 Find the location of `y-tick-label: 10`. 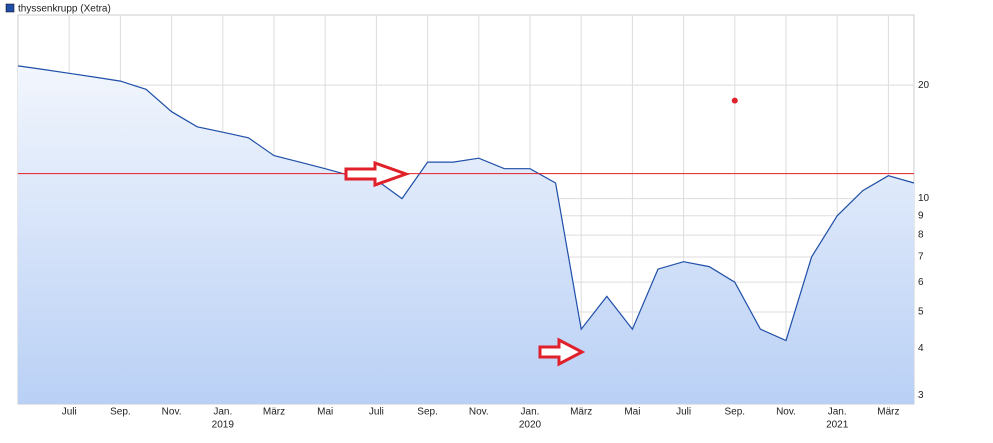

y-tick-label: 10 is located at coordinates (924, 198).